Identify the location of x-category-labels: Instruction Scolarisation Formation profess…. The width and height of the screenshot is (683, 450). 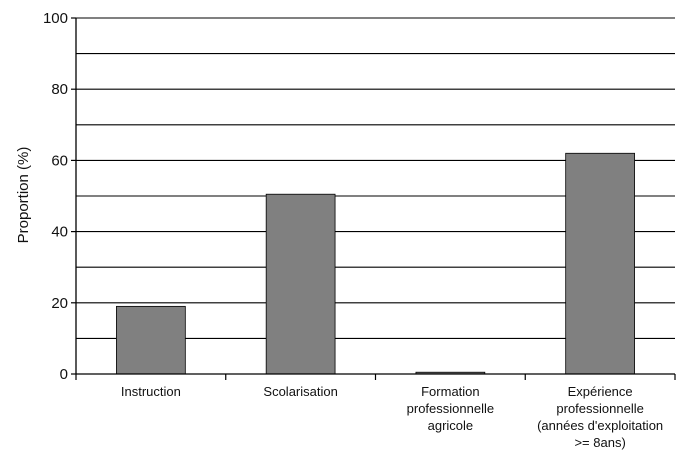
(392, 417).